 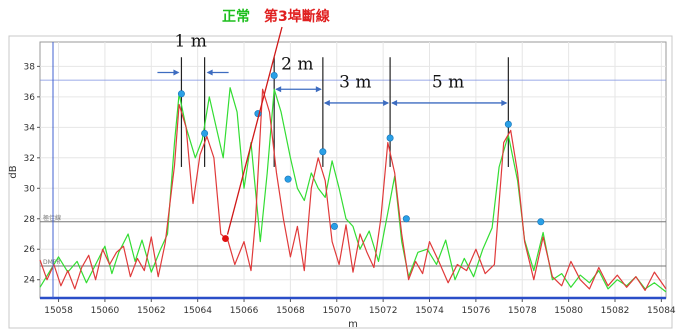 I want to click on x-tick-label: 15068, so click(x=290, y=311).